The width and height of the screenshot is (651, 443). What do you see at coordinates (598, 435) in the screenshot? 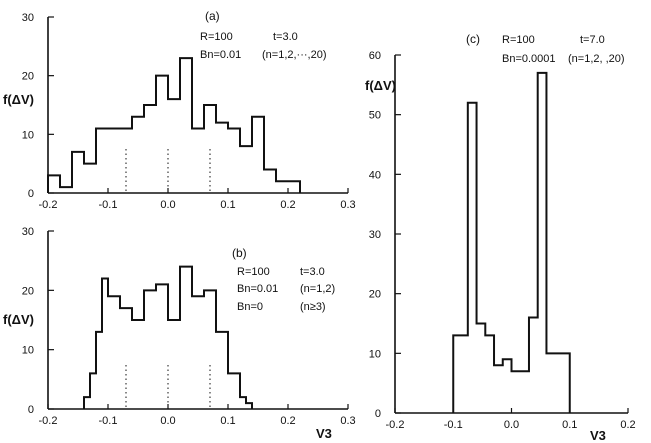
I see `panel-c-xlabel: V3` at bounding box center [598, 435].